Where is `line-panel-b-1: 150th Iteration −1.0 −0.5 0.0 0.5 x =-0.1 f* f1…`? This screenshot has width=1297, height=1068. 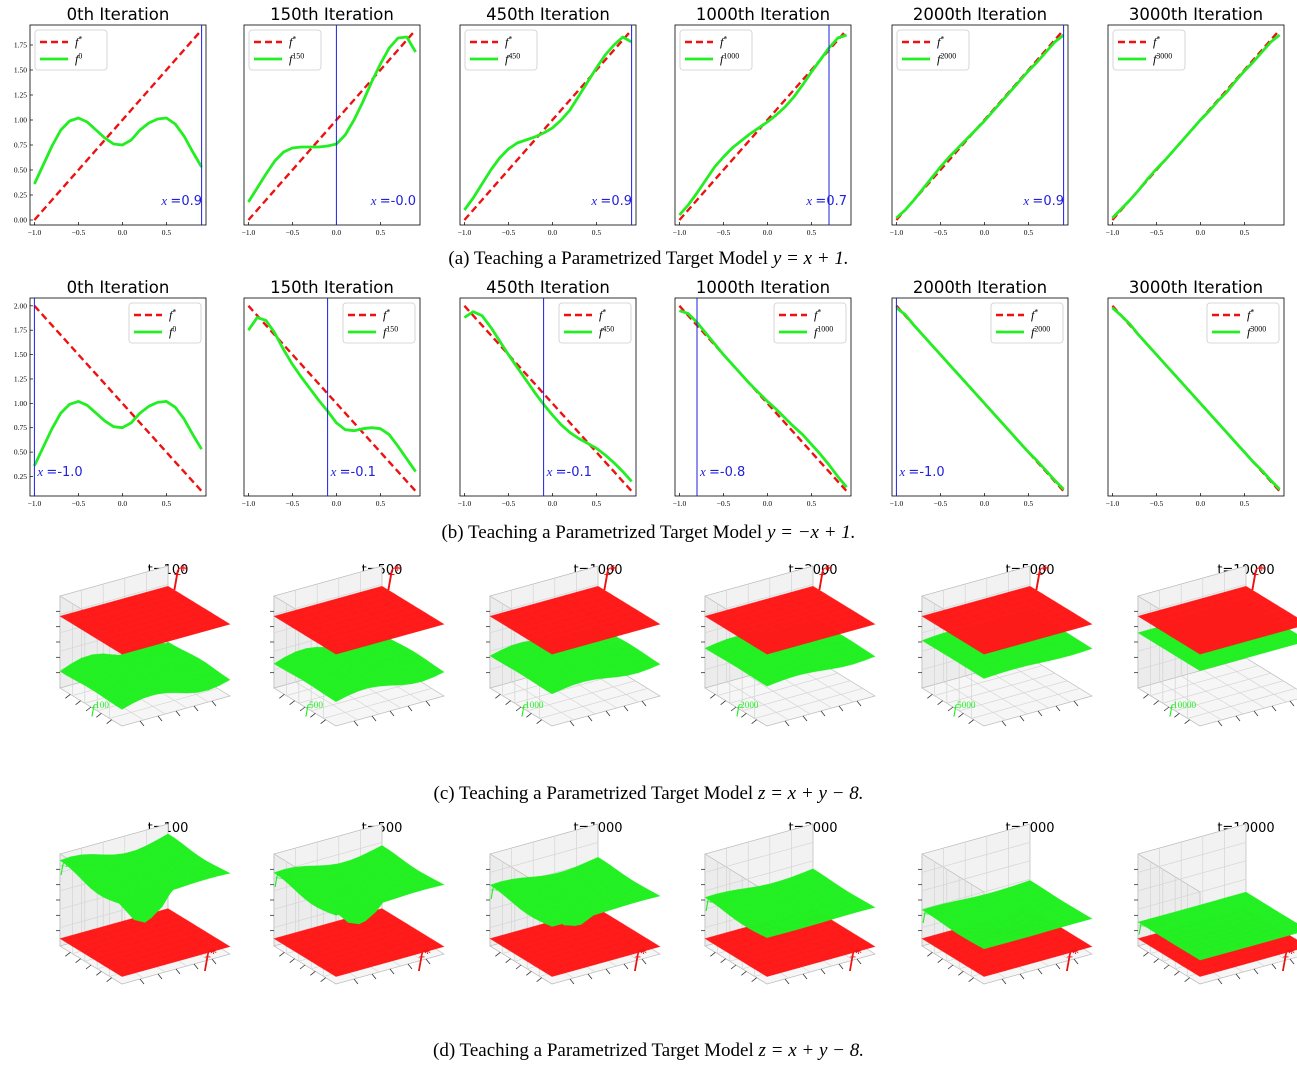 line-panel-b-1: 150th Iteration −1.0 −0.5 0.0 0.5 x =-0.1 f* f1… is located at coordinates (331, 393).